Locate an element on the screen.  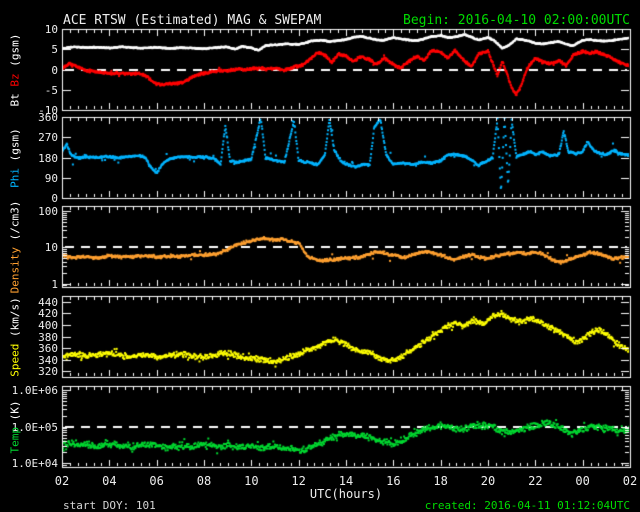
x-tick-label: 16 is located at coordinates (393, 481).